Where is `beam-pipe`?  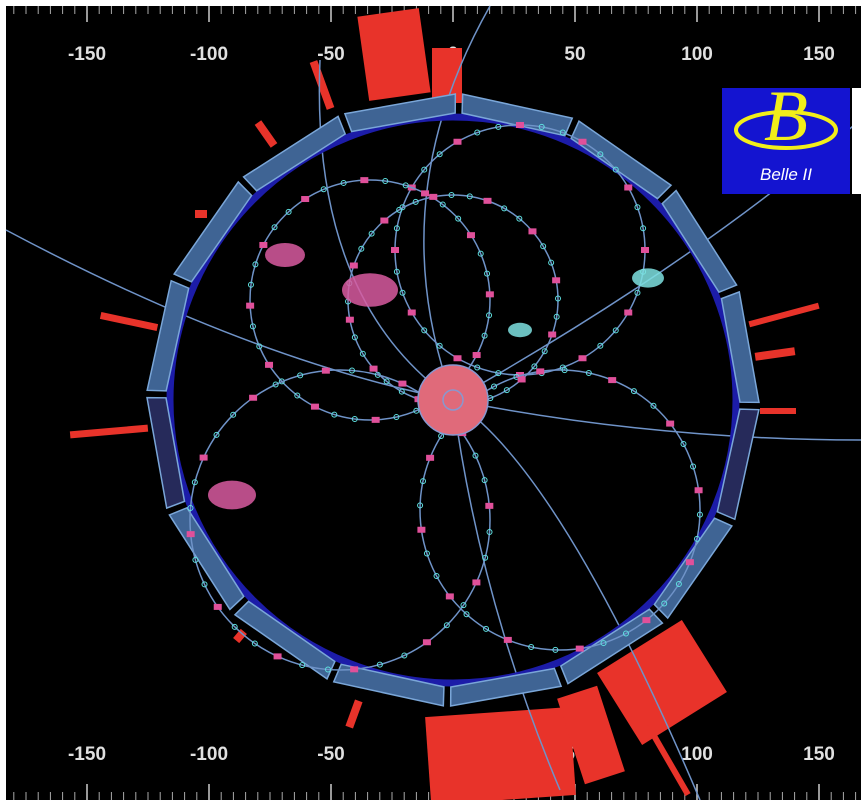 beam-pipe is located at coordinates (453, 400).